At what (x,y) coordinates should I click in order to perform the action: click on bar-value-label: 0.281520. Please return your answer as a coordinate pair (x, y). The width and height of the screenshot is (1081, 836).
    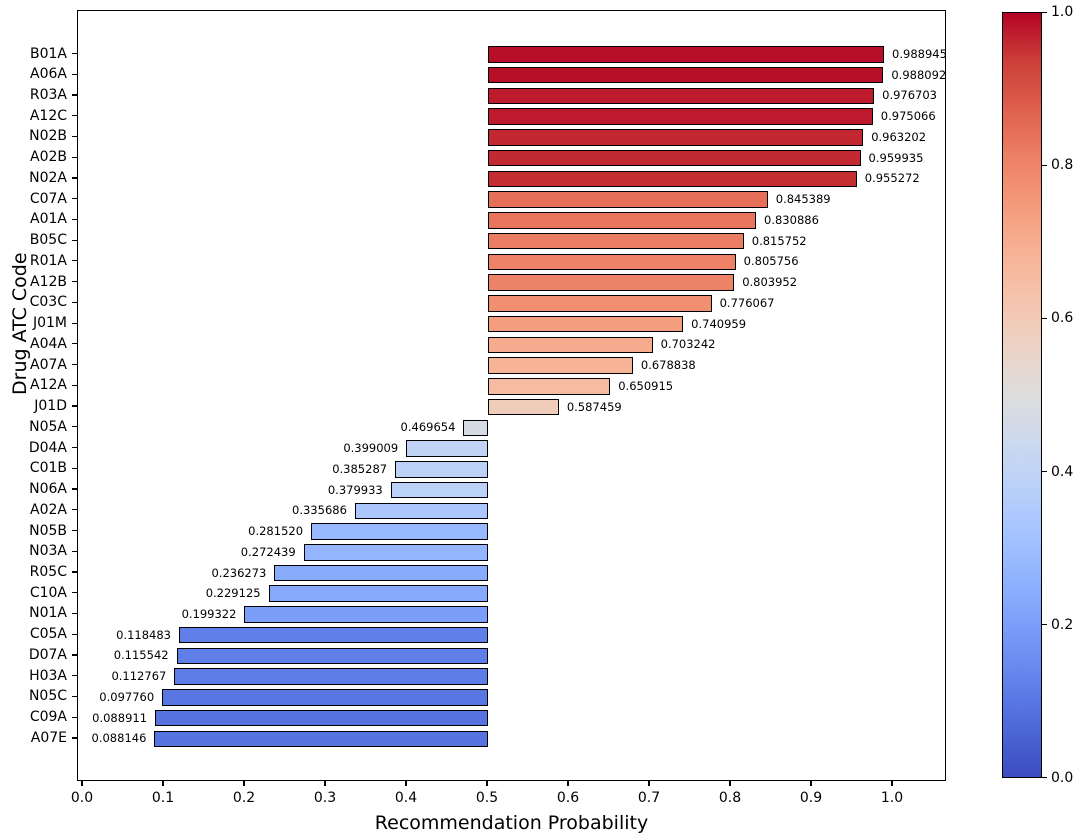
    Looking at the image, I should click on (276, 531).